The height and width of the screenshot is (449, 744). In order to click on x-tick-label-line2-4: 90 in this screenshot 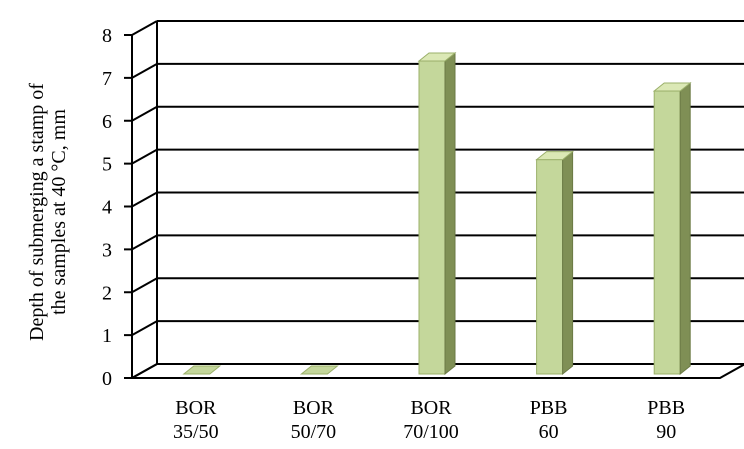, I will do `click(666, 432)`.